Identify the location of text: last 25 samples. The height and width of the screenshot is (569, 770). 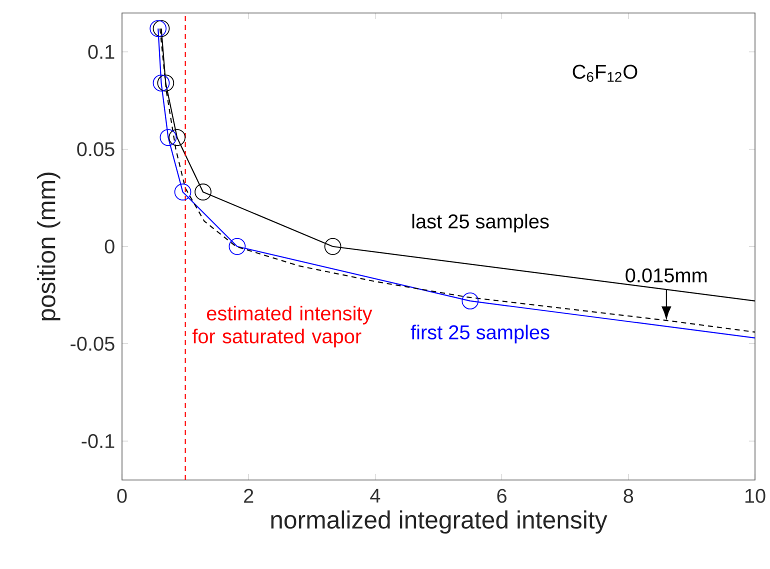
(480, 223).